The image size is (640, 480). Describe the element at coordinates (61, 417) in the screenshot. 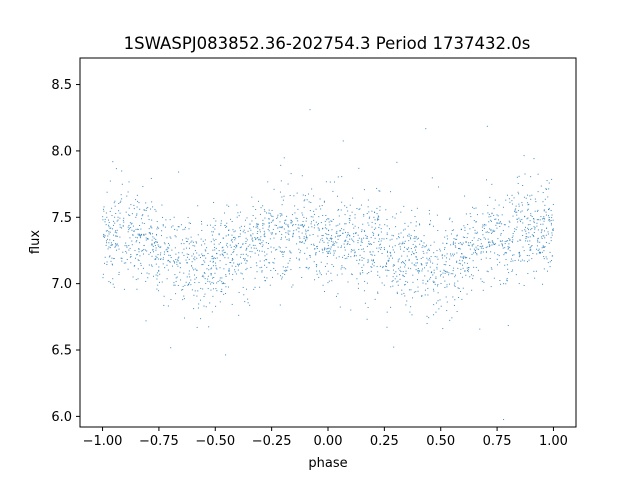

I see `y-tick-label: 6.0` at that location.